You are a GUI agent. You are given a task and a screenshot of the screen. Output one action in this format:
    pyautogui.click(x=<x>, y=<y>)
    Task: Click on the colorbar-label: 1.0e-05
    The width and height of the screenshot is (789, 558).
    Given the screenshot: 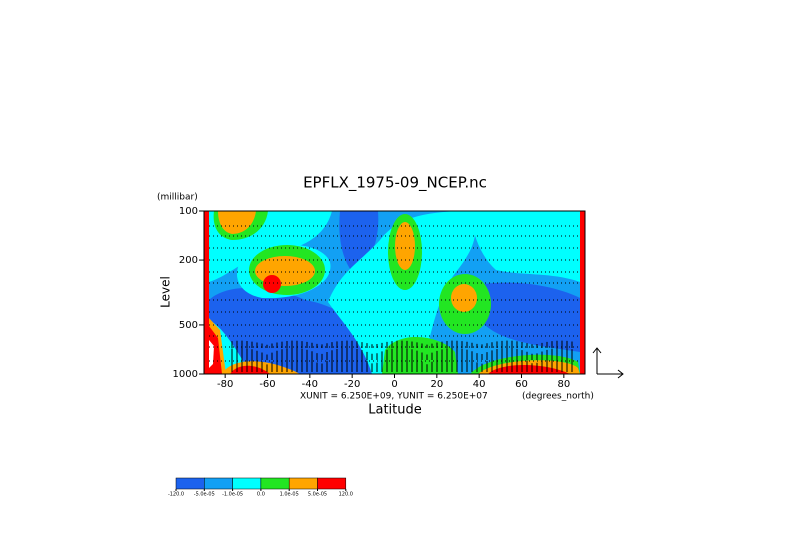 What is the action you would take?
    pyautogui.click(x=289, y=495)
    